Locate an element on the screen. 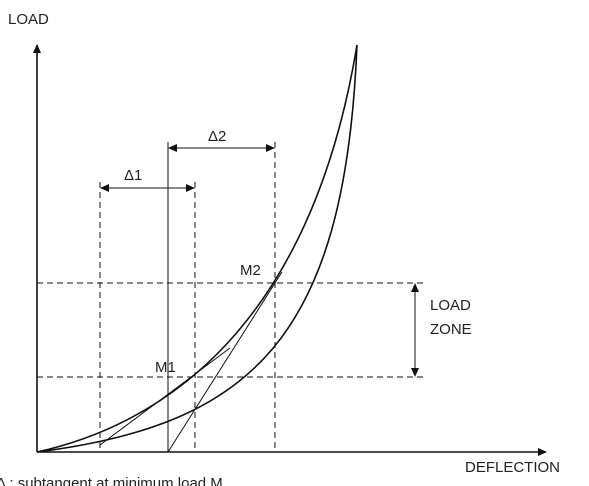  load-zone-label: ZONE is located at coordinates (451, 329).